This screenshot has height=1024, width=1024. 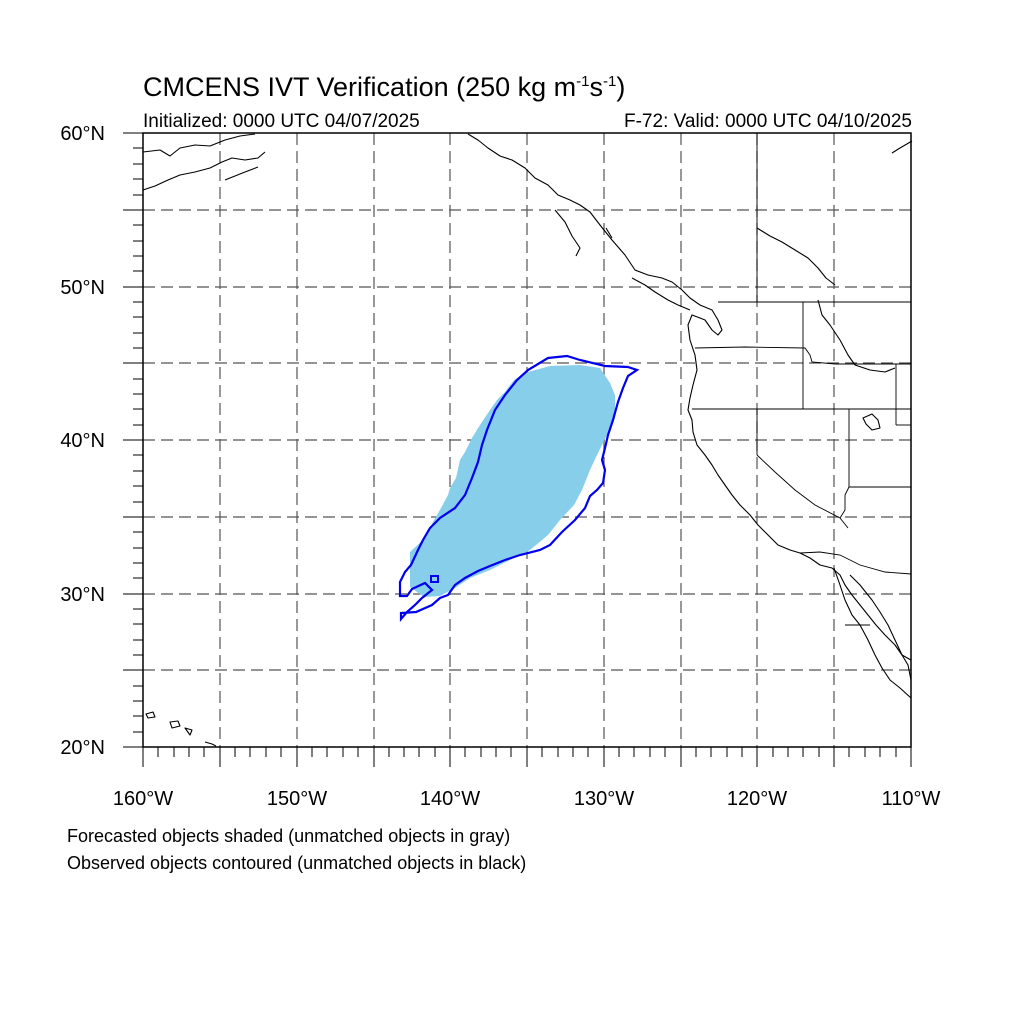 What do you see at coordinates (512, 481) in the screenshot?
I see `forecast-object` at bounding box center [512, 481].